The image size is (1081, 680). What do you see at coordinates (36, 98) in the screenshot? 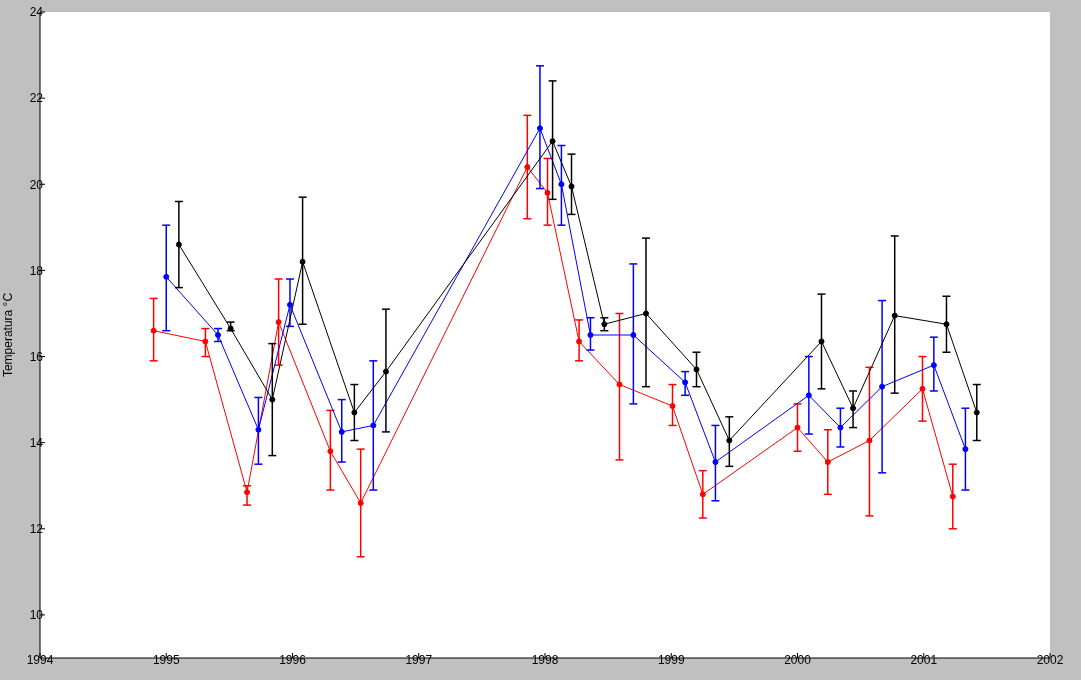
I see `y-tick-label: 22` at bounding box center [36, 98].